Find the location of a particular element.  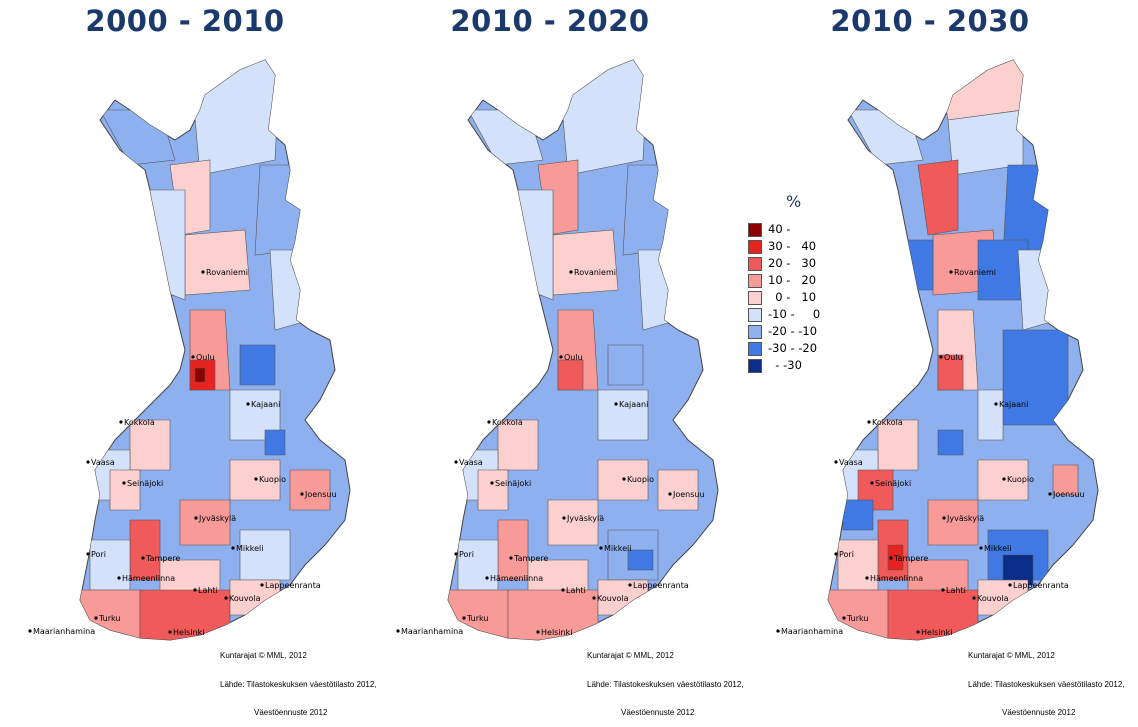

city-label: Jyväskylä is located at coordinates (965, 518).